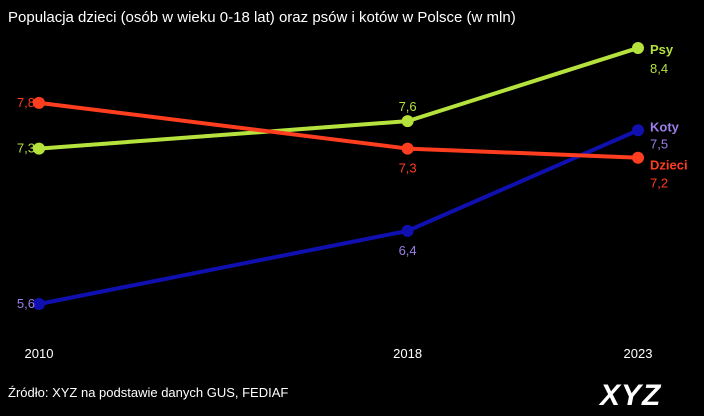 The image size is (704, 416). Describe the element at coordinates (659, 68) in the screenshot. I see `data-label-psy-2023: 8,4` at that location.